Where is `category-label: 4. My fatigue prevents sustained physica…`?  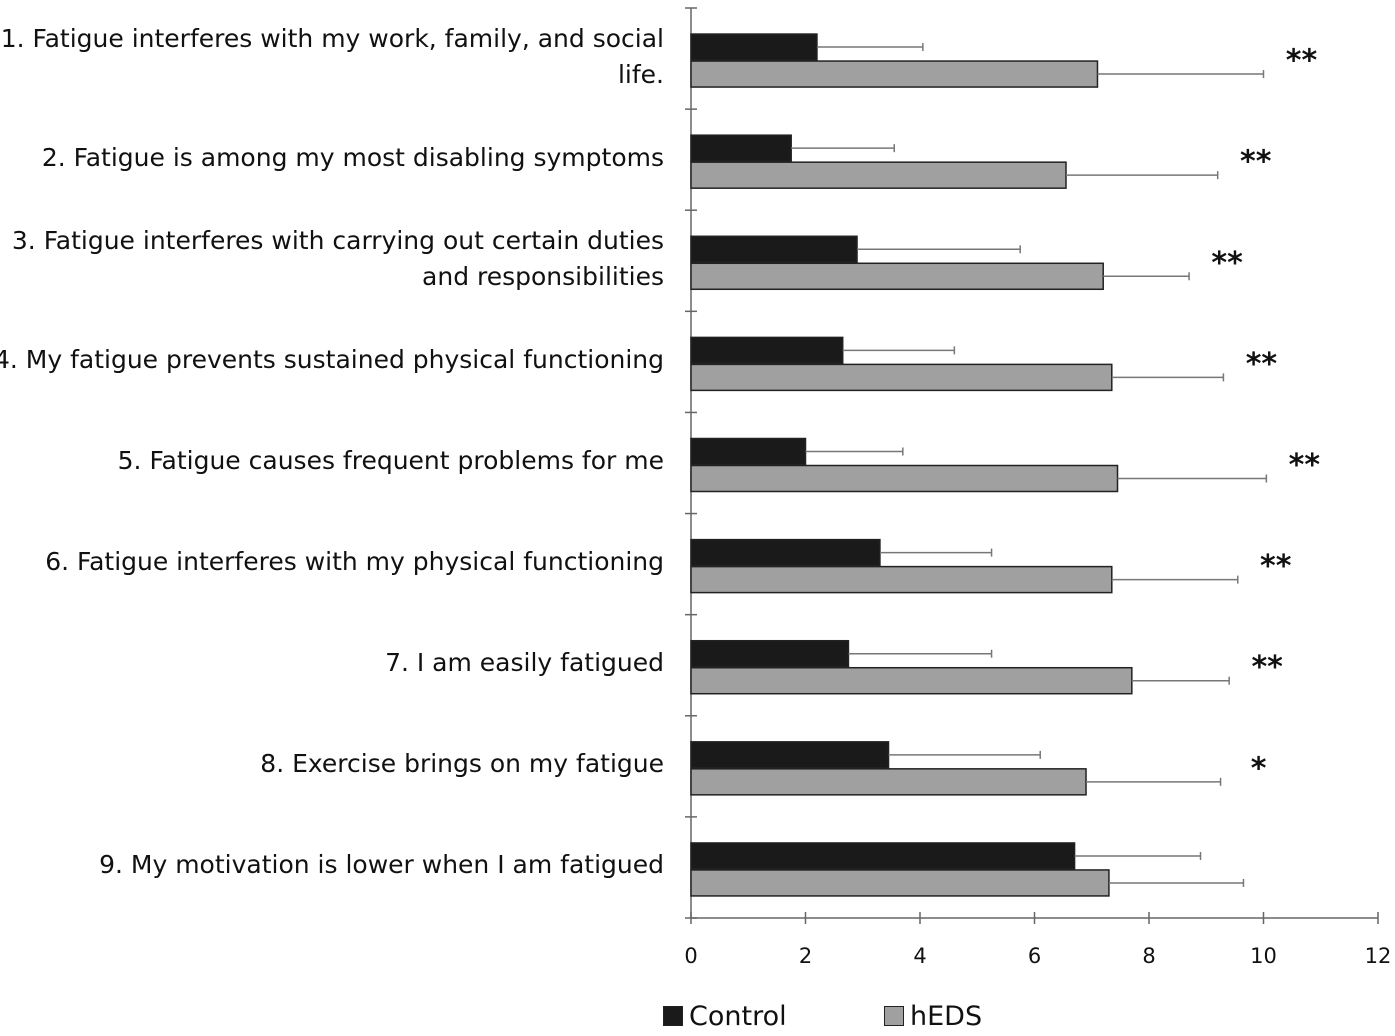
category-label: 4. My fatigue prevents sustained physica… is located at coordinates (332, 359).